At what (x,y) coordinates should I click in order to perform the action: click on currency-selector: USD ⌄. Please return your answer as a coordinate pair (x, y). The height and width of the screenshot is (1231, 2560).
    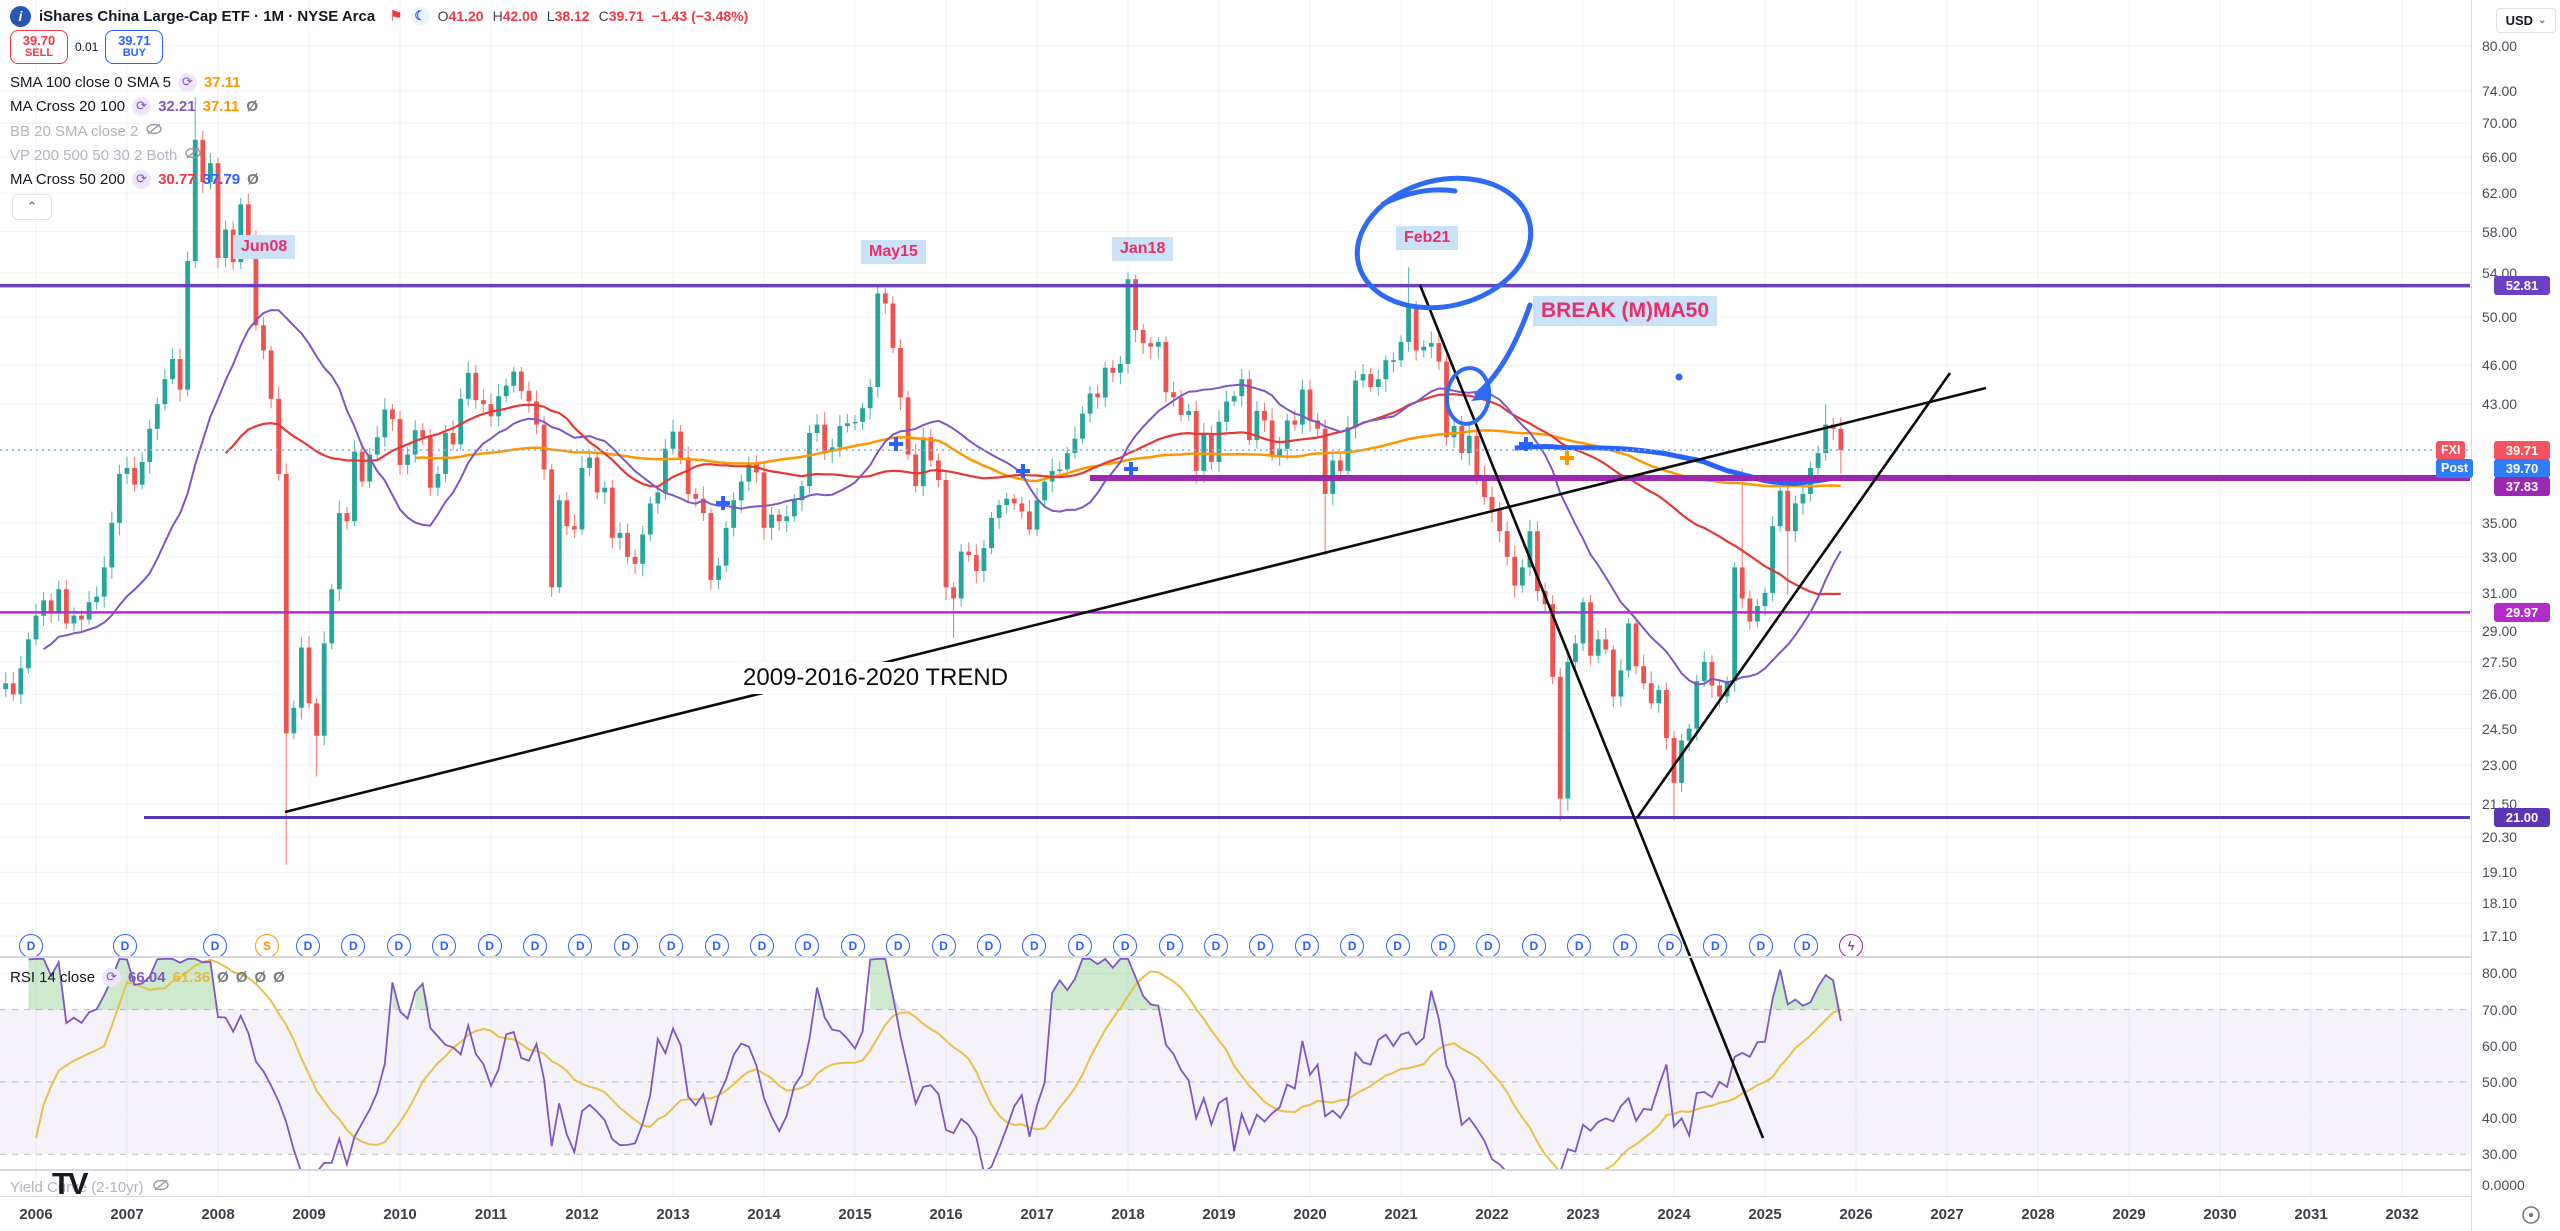
    Looking at the image, I should click on (2526, 20).